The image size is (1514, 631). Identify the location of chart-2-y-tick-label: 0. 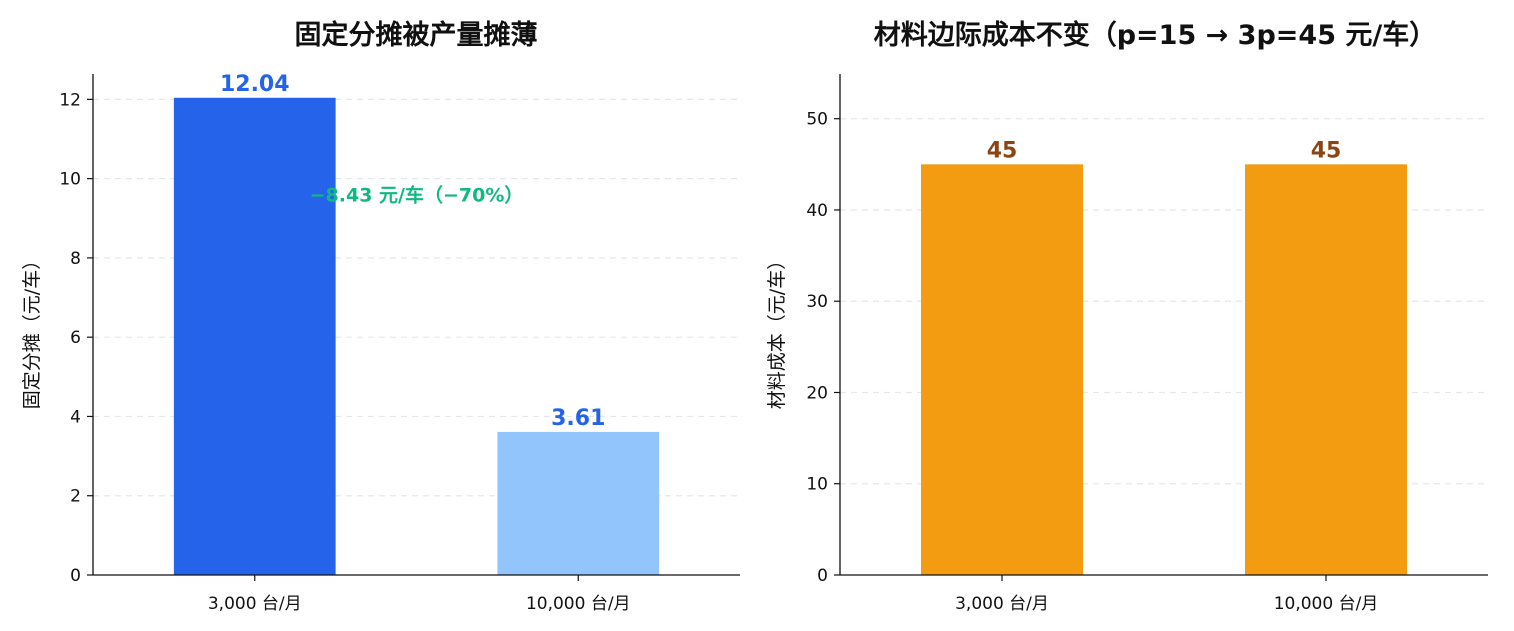
(822, 576).